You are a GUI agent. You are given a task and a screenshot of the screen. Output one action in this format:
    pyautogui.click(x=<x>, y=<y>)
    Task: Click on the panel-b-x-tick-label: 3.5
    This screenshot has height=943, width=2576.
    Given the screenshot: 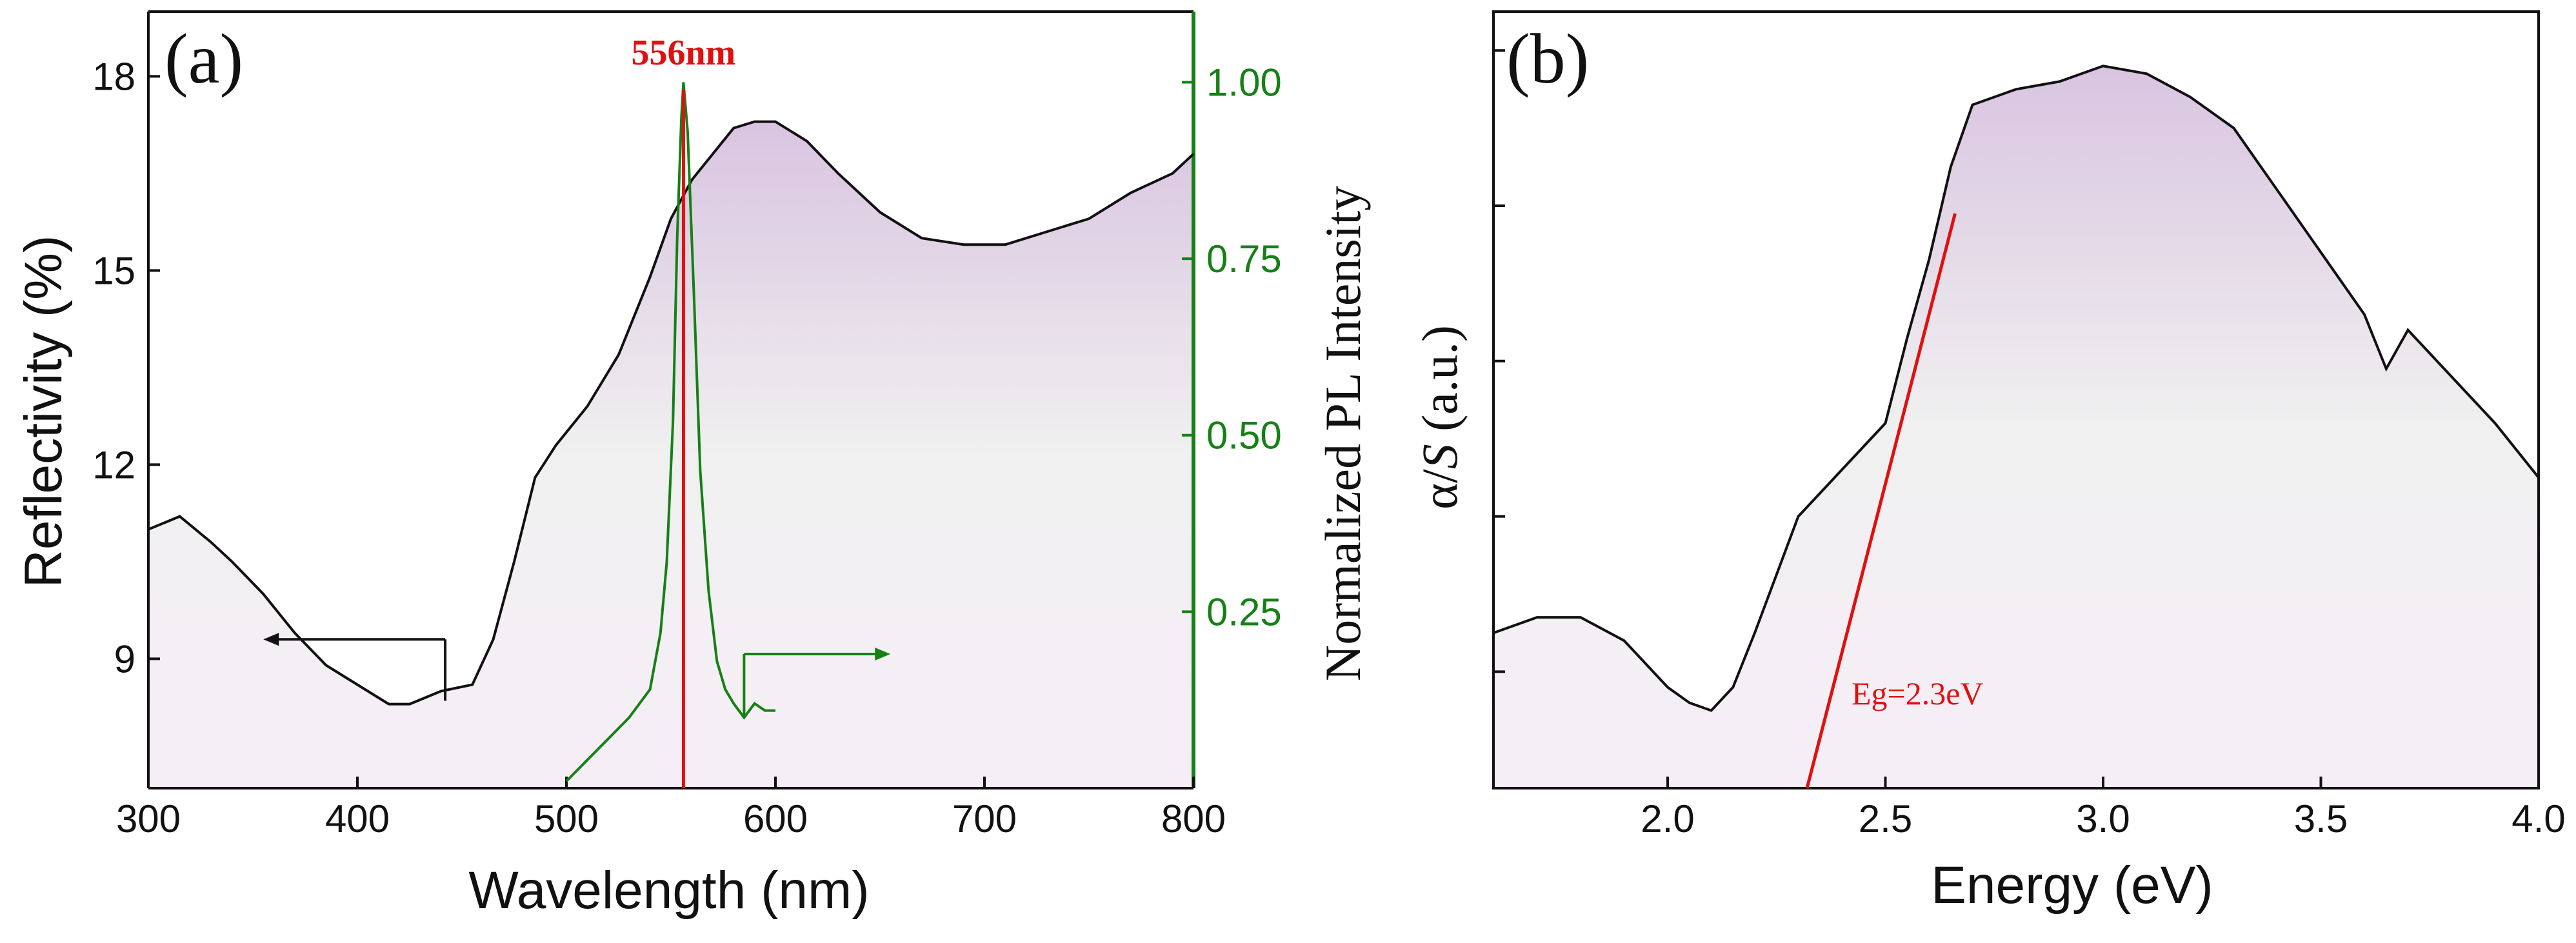 What is the action you would take?
    pyautogui.click(x=2321, y=818)
    